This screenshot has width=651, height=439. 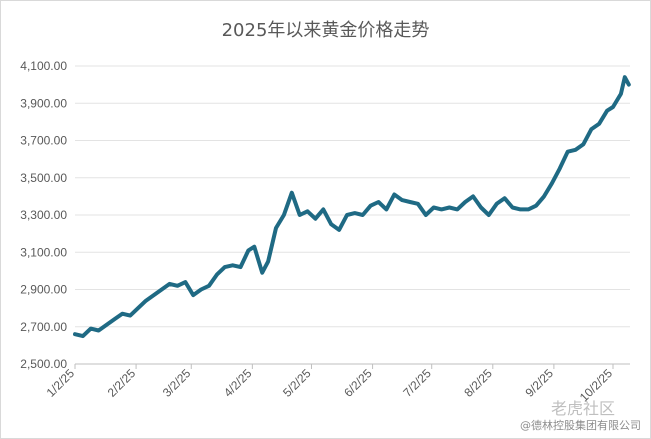 What do you see at coordinates (417, 383) in the screenshot?
I see `x-tick-label: 7/2/25` at bounding box center [417, 383].